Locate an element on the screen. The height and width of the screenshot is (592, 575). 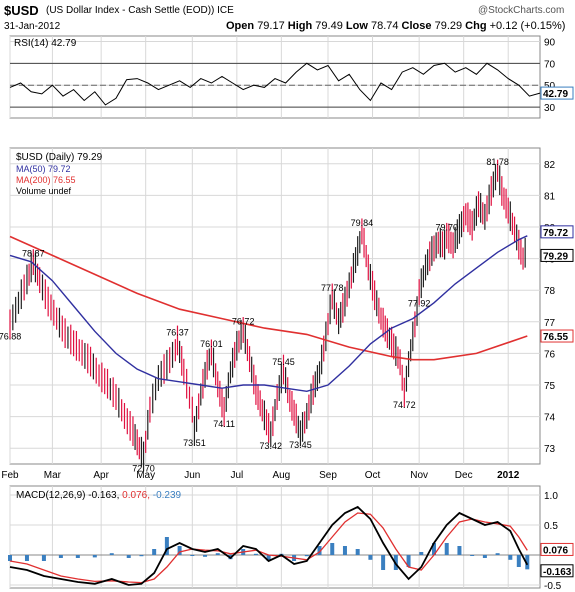
rsi-panel is located at coordinates (275, 77).